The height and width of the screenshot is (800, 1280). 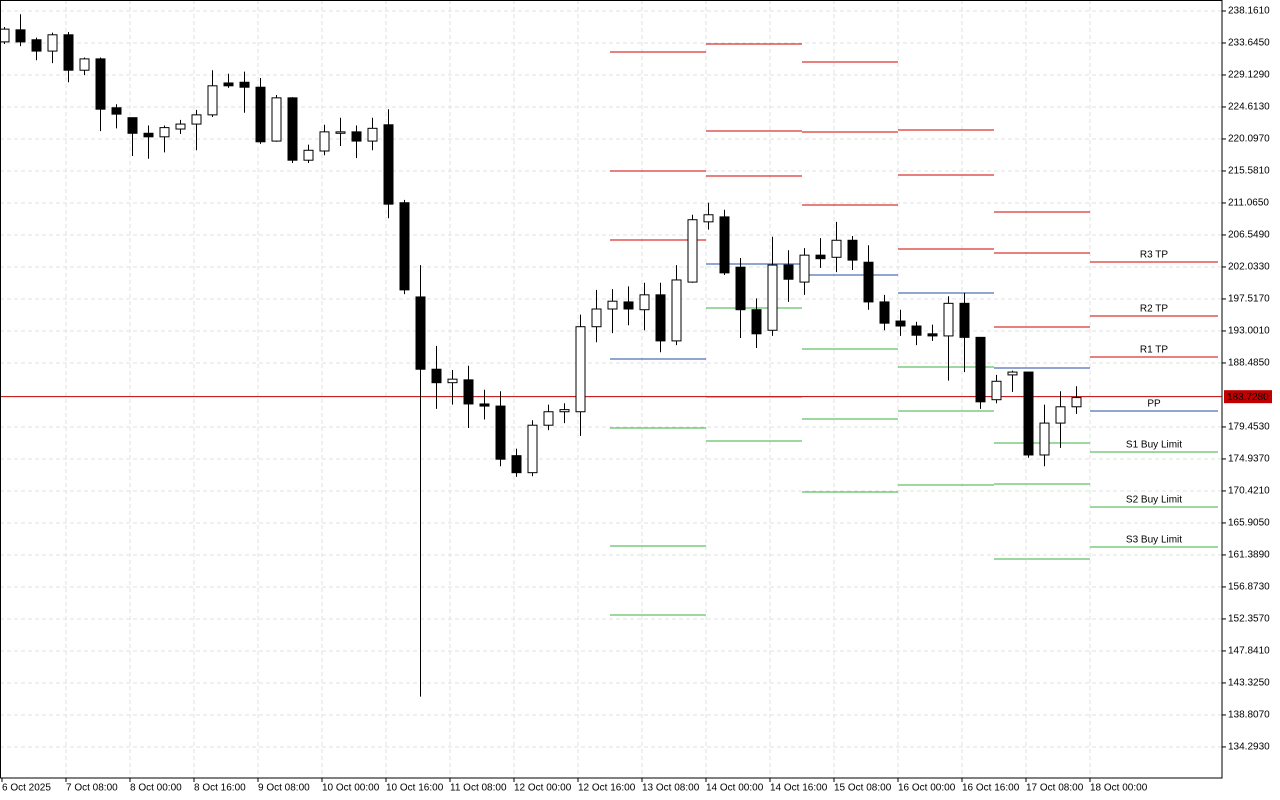 I want to click on x-tick-label: 8 Oct 16:00, so click(x=220, y=788).